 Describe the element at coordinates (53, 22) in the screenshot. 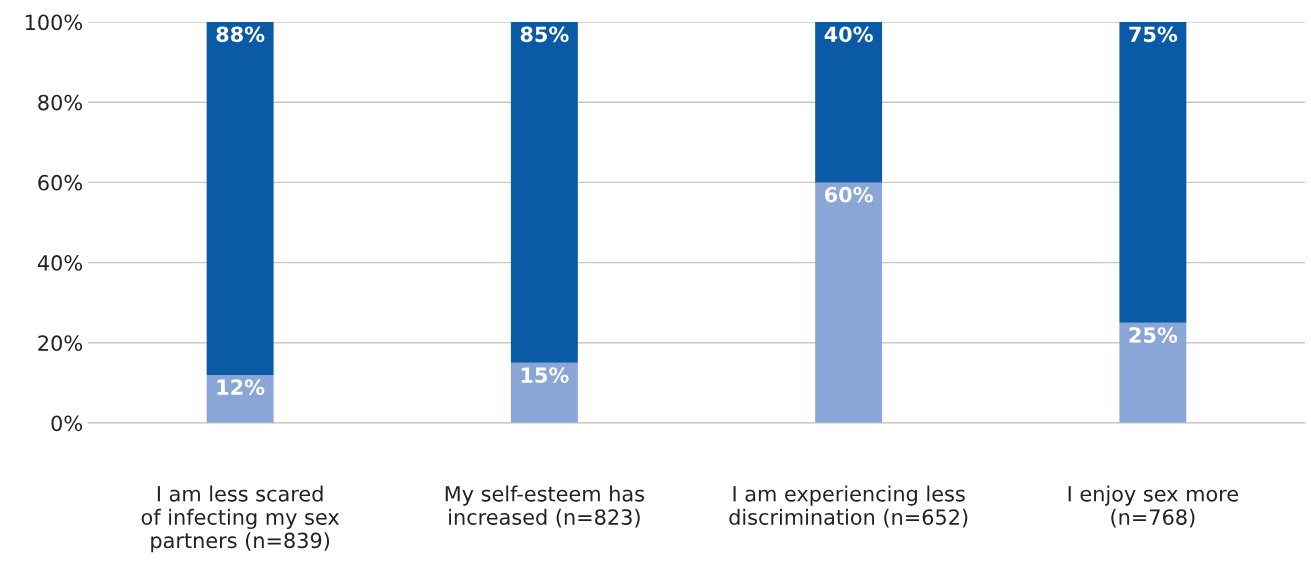

I see `y-tick-label: 100%` at that location.